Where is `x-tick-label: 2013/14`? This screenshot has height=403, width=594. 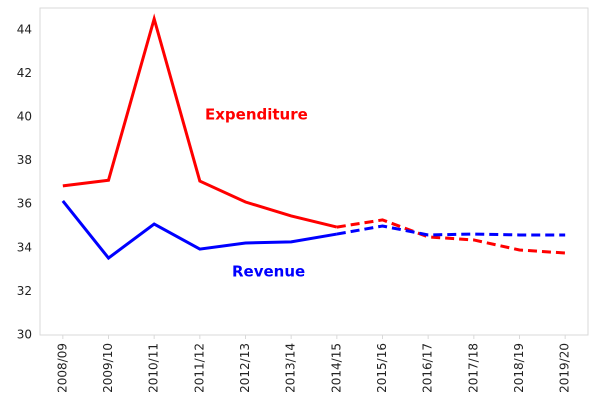
x-tick-label: 2013/14 is located at coordinates (291, 368).